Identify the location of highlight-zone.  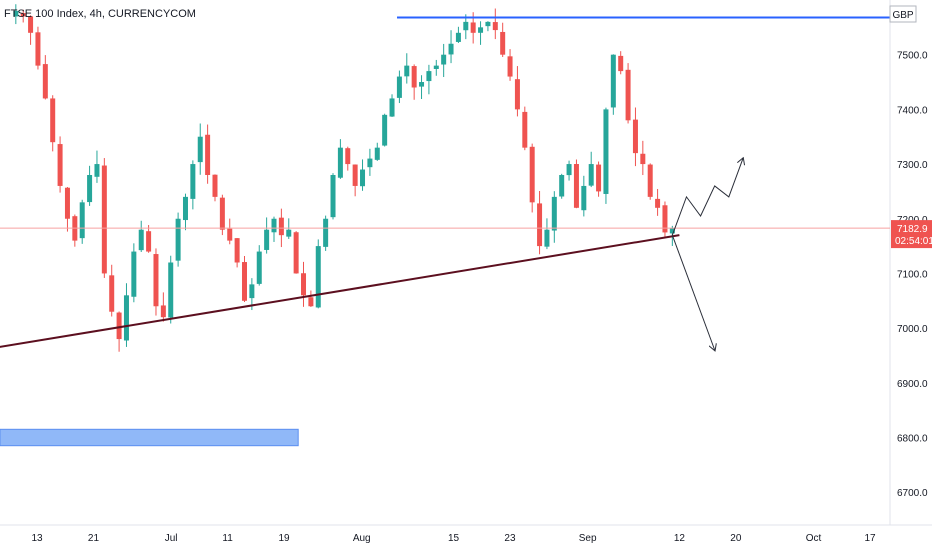
(149, 437).